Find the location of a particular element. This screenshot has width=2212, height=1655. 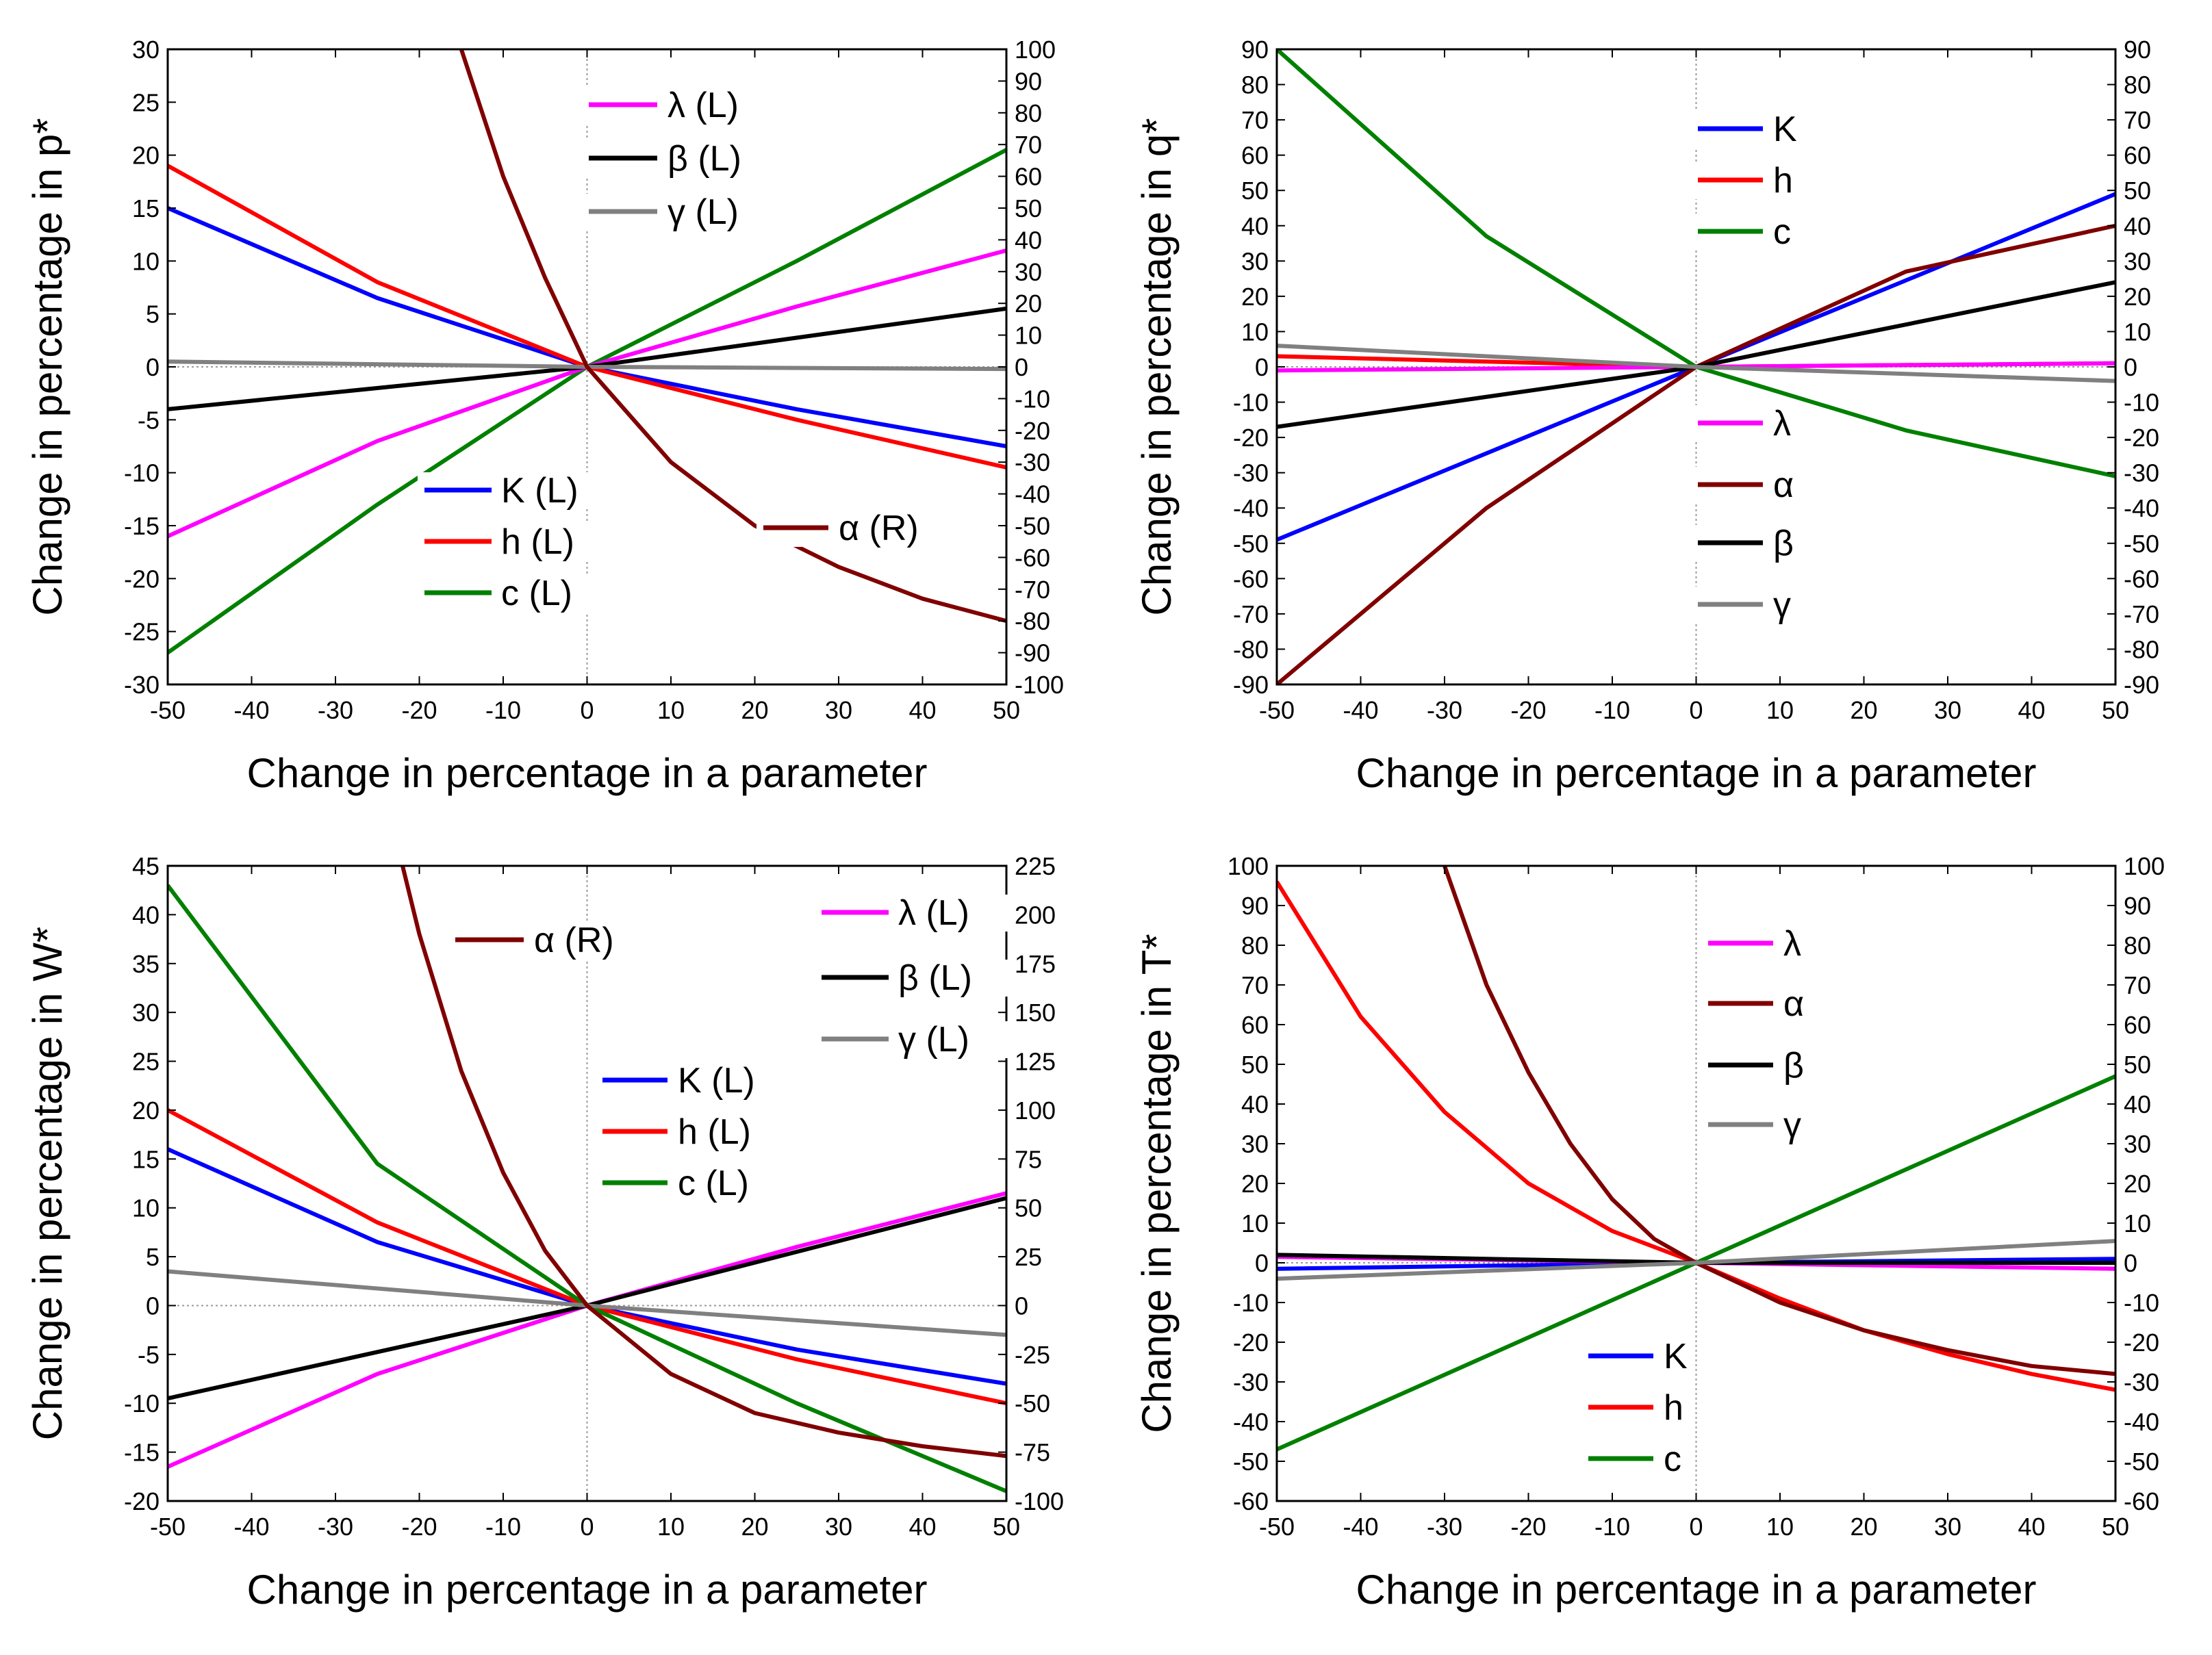

y-tick-label-right: 20 is located at coordinates (2137, 1184).